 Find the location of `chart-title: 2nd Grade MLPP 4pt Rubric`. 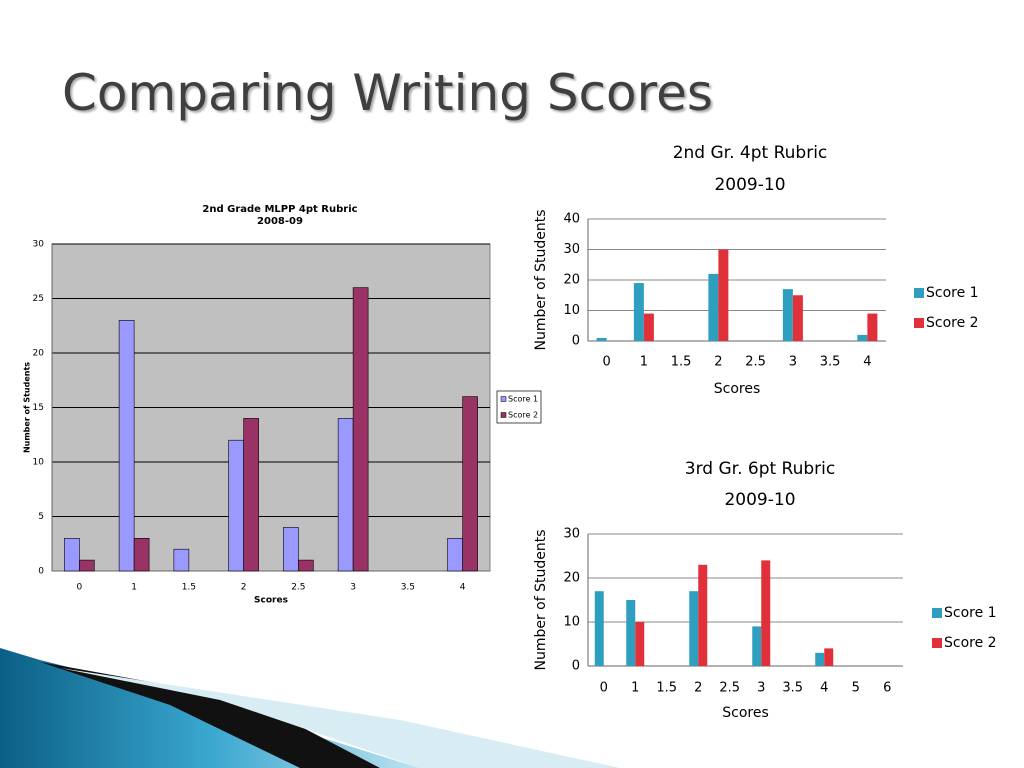

chart-title: 2nd Grade MLPP 4pt Rubric is located at coordinates (279, 209).